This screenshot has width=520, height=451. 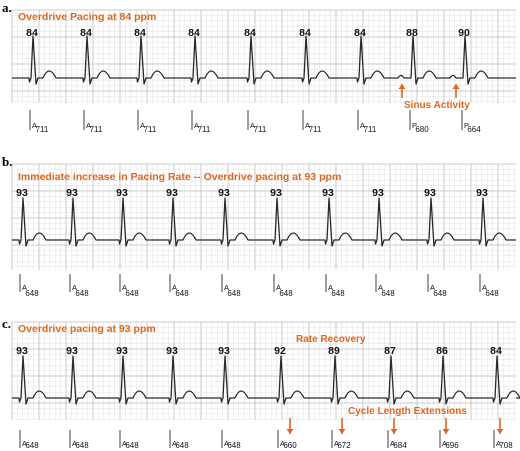 I want to click on cycle-length: 696, so click(x=452, y=445).